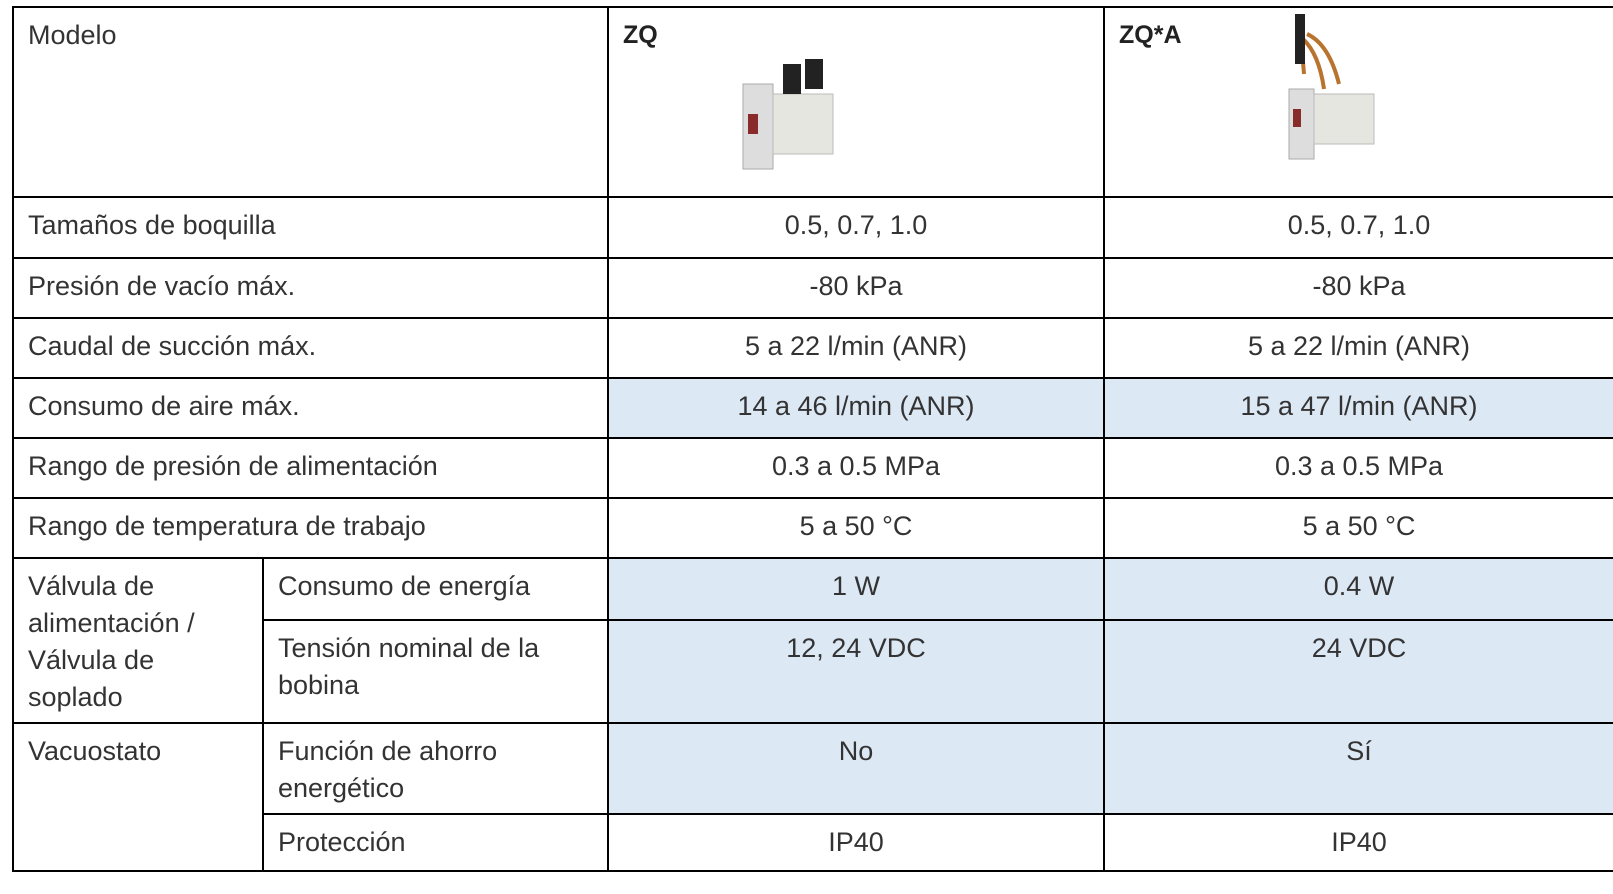 The image size is (1613, 894). What do you see at coordinates (856, 408) in the screenshot?
I see `value-cell: 14 a 46 l/min (ANR)` at bounding box center [856, 408].